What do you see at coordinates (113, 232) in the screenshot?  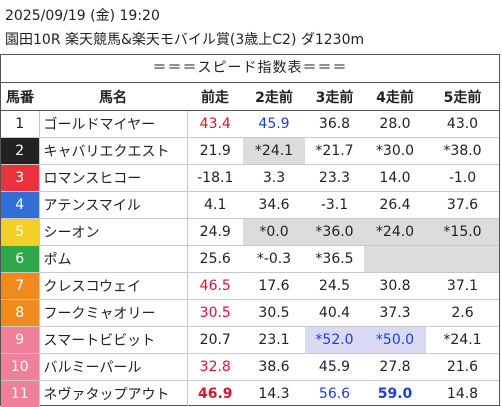 I see `horse-name: シーオン` at bounding box center [113, 232].